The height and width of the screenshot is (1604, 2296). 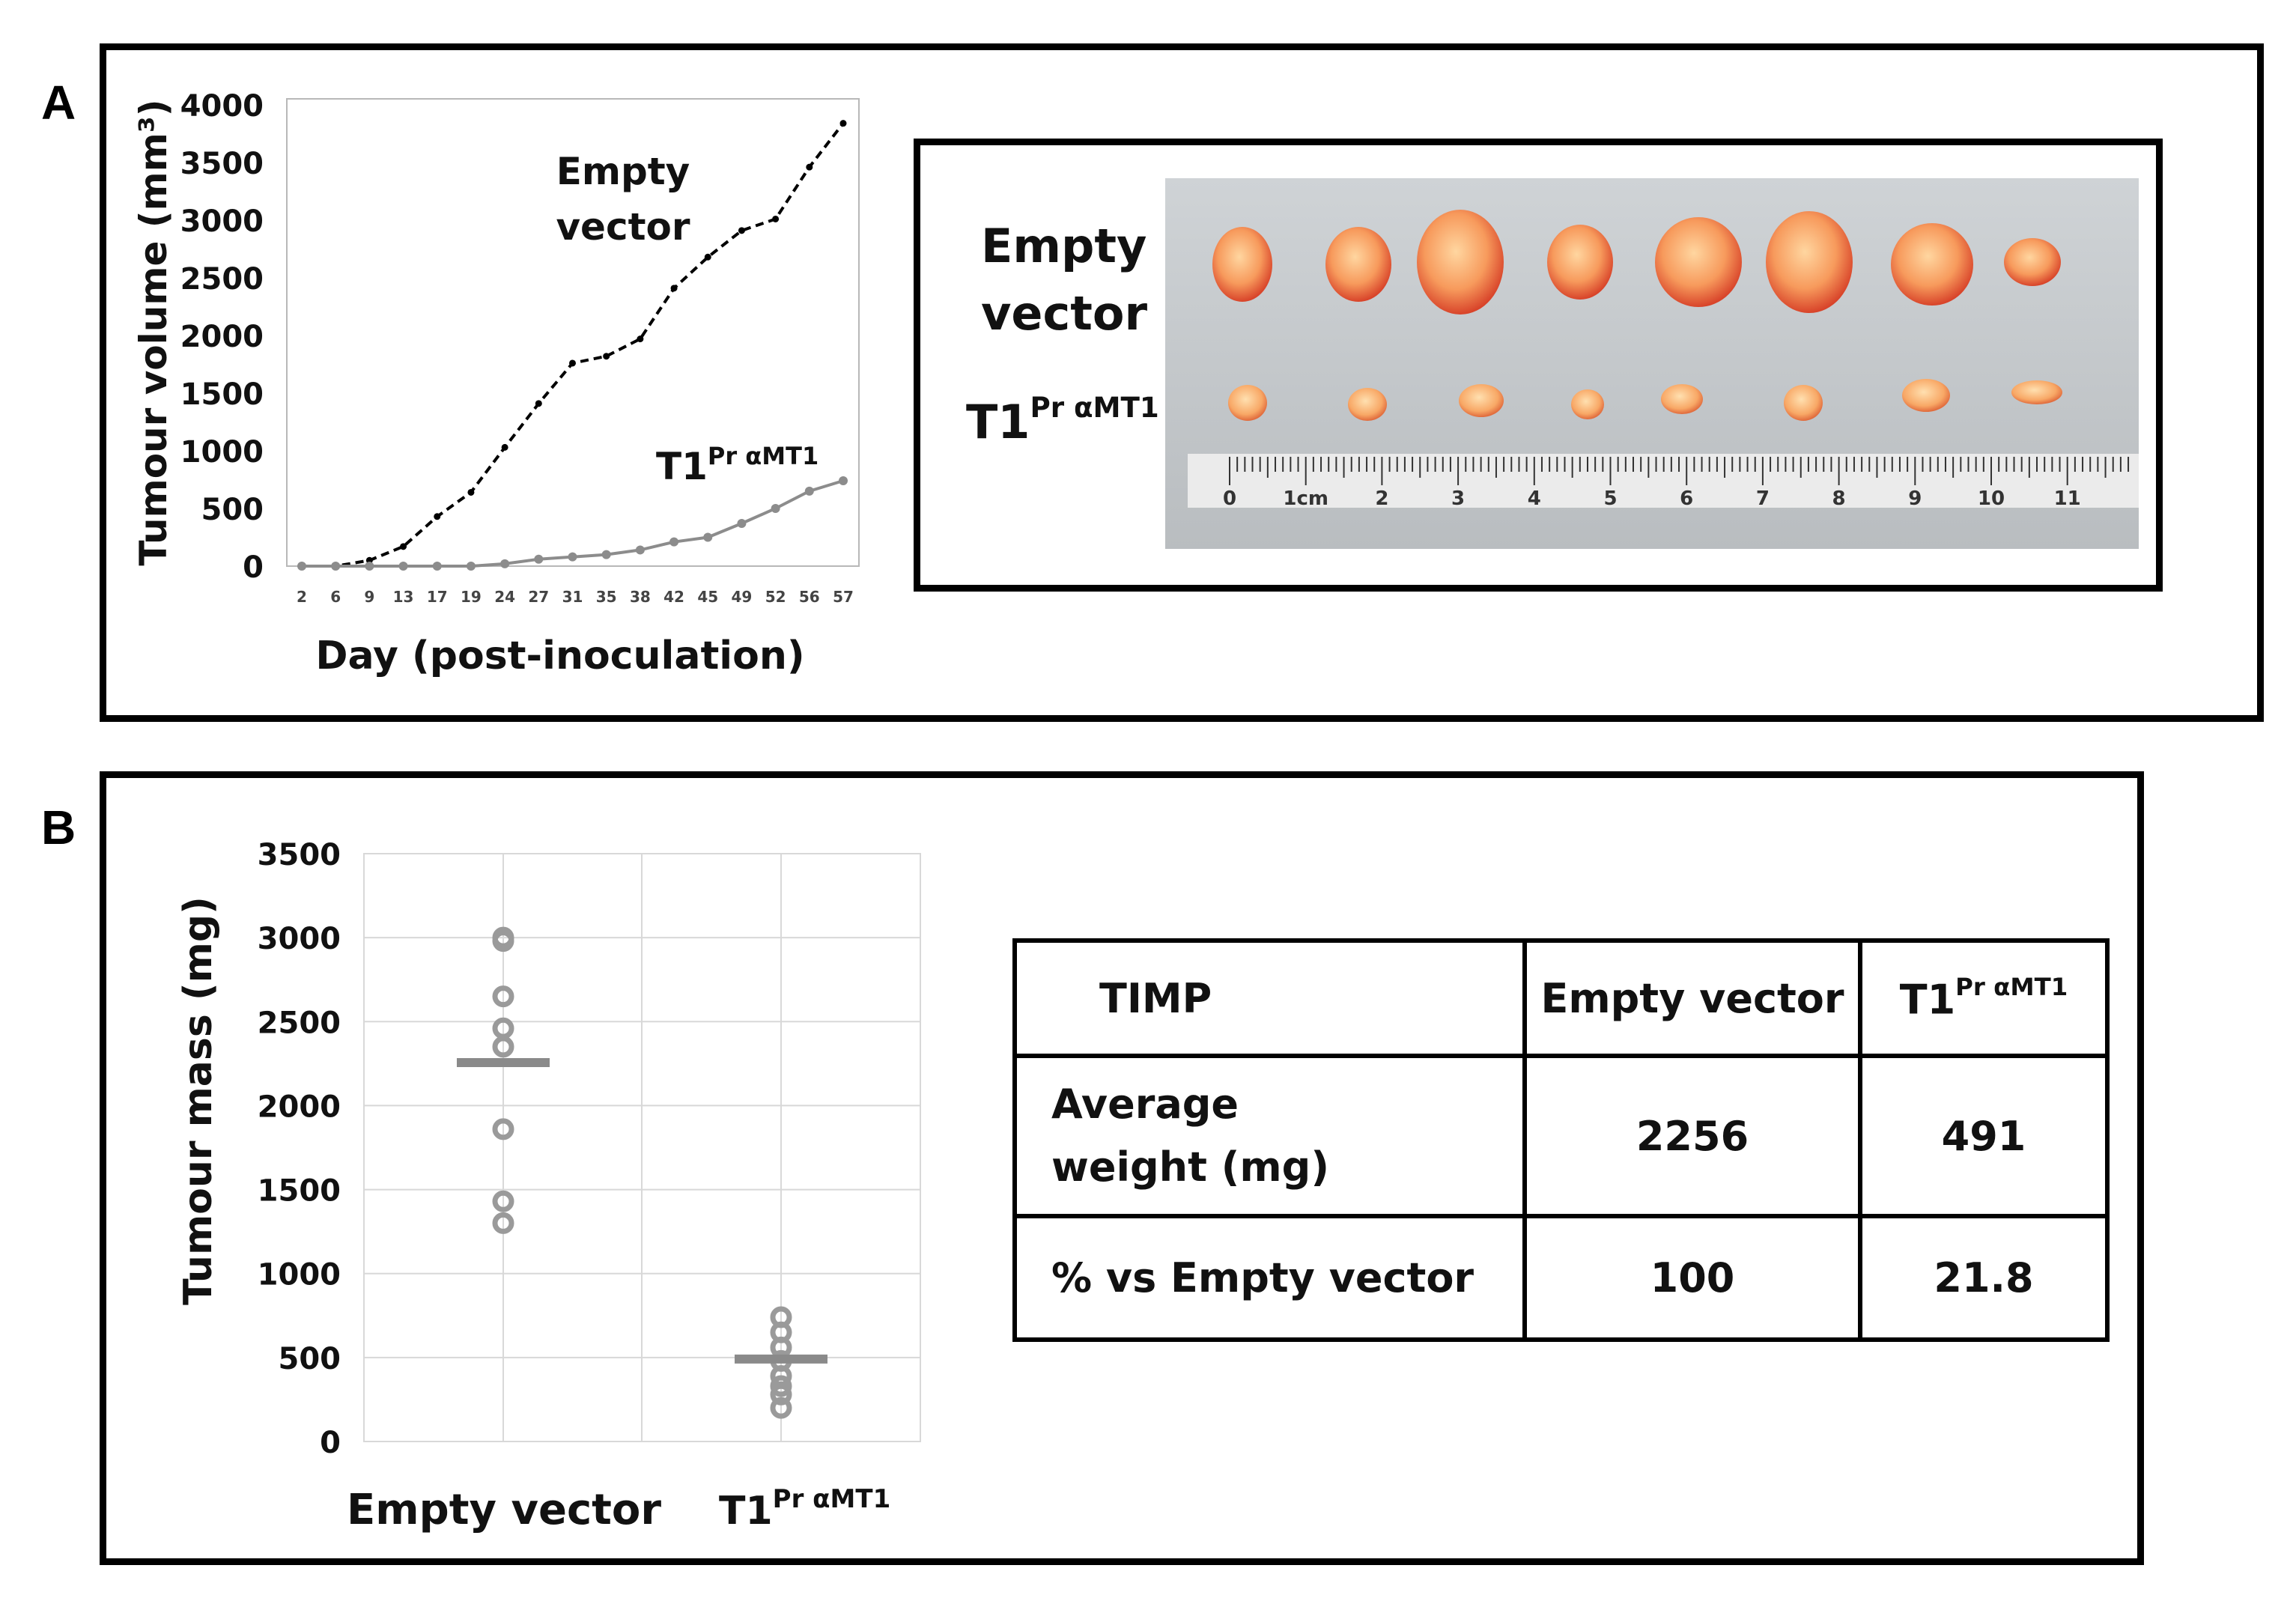 I want to click on y-tick-label: 1500, so click(x=222, y=395).